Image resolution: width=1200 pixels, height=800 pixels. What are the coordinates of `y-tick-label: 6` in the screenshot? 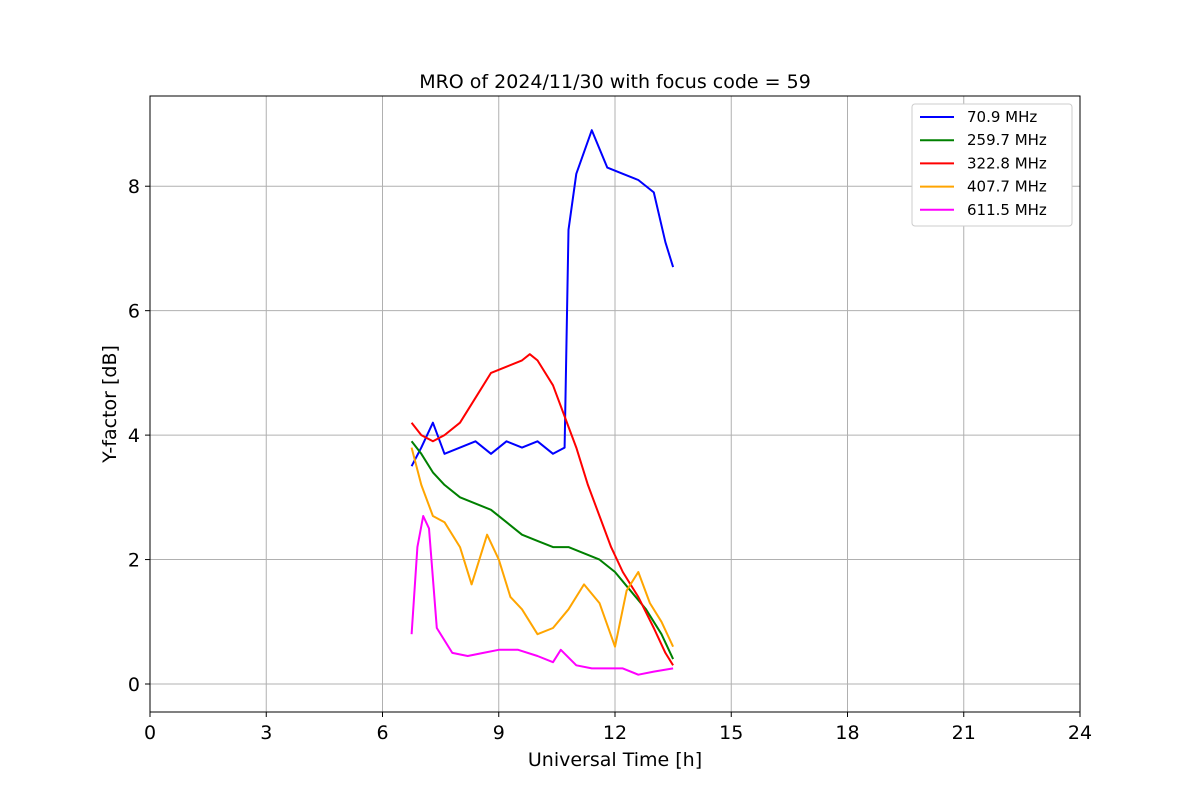 It's located at (134, 312).